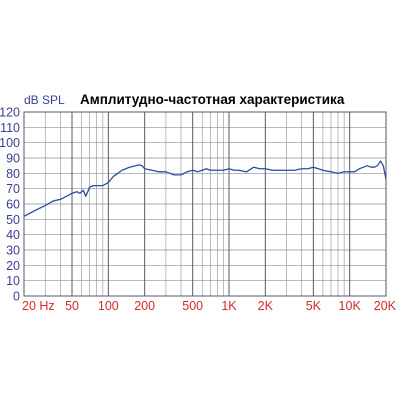  What do you see at coordinates (10, 128) in the screenshot?
I see `y-tick-label: 110` at bounding box center [10, 128].